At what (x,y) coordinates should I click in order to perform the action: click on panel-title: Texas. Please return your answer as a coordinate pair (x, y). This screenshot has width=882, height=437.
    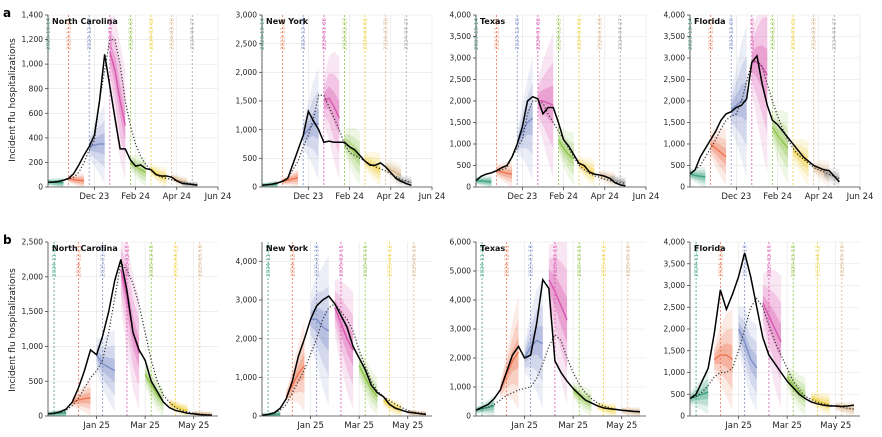
    Looking at the image, I should click on (492, 248).